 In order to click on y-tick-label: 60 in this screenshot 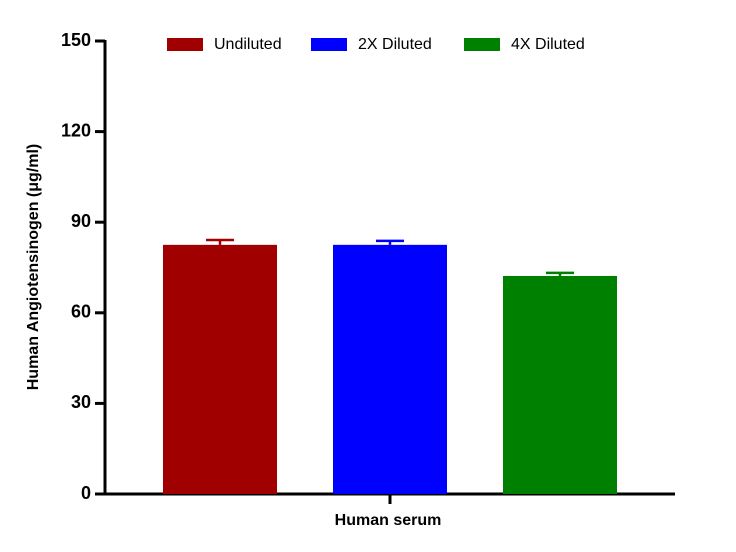, I will do `click(81, 312)`.